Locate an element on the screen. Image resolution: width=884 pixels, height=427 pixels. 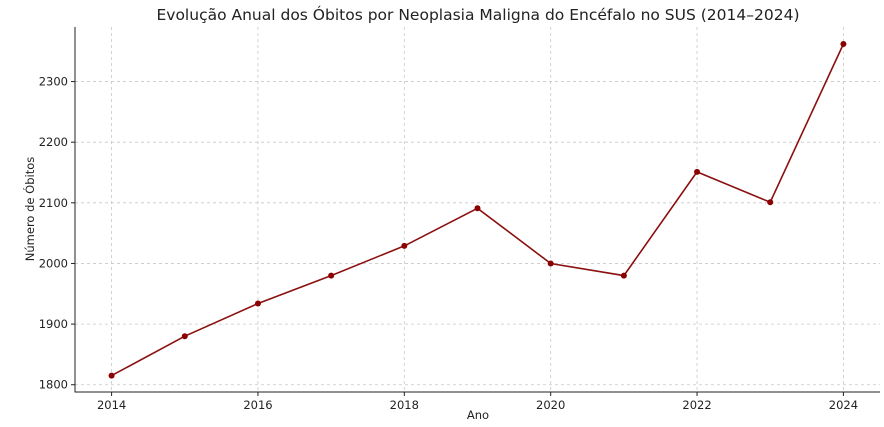
y-axis-label: Número de Óbitos is located at coordinates (29, 209).